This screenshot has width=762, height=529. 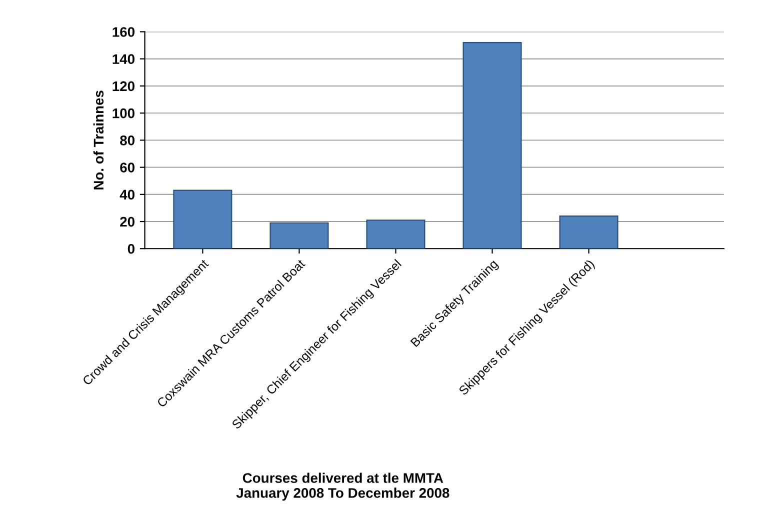 I want to click on y-tick-label: 80, so click(x=127, y=141).